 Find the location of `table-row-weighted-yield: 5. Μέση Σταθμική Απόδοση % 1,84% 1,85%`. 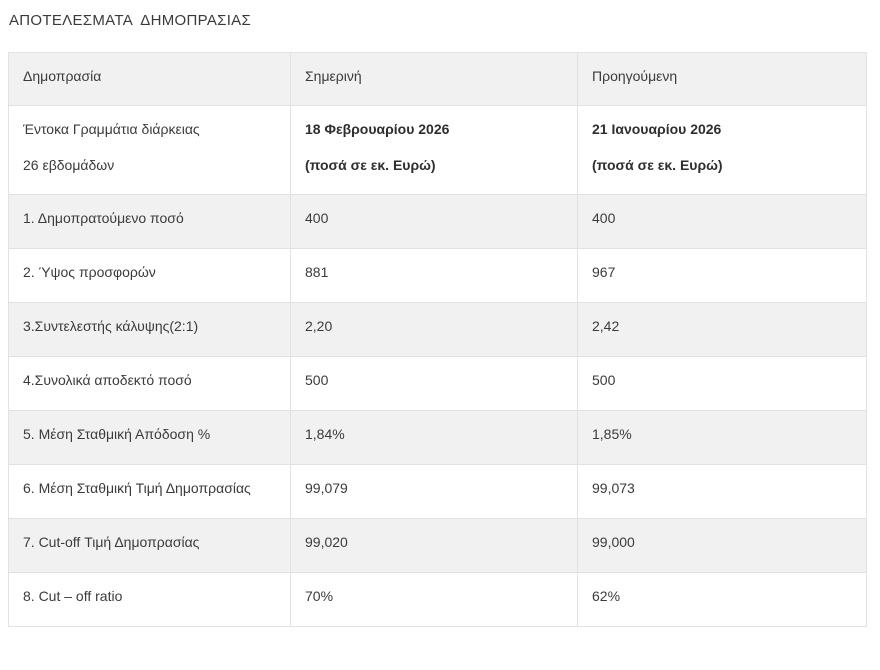

table-row-weighted-yield: 5. Μέση Σταθμική Απόδοση % 1,84% 1,85% is located at coordinates (437, 437).